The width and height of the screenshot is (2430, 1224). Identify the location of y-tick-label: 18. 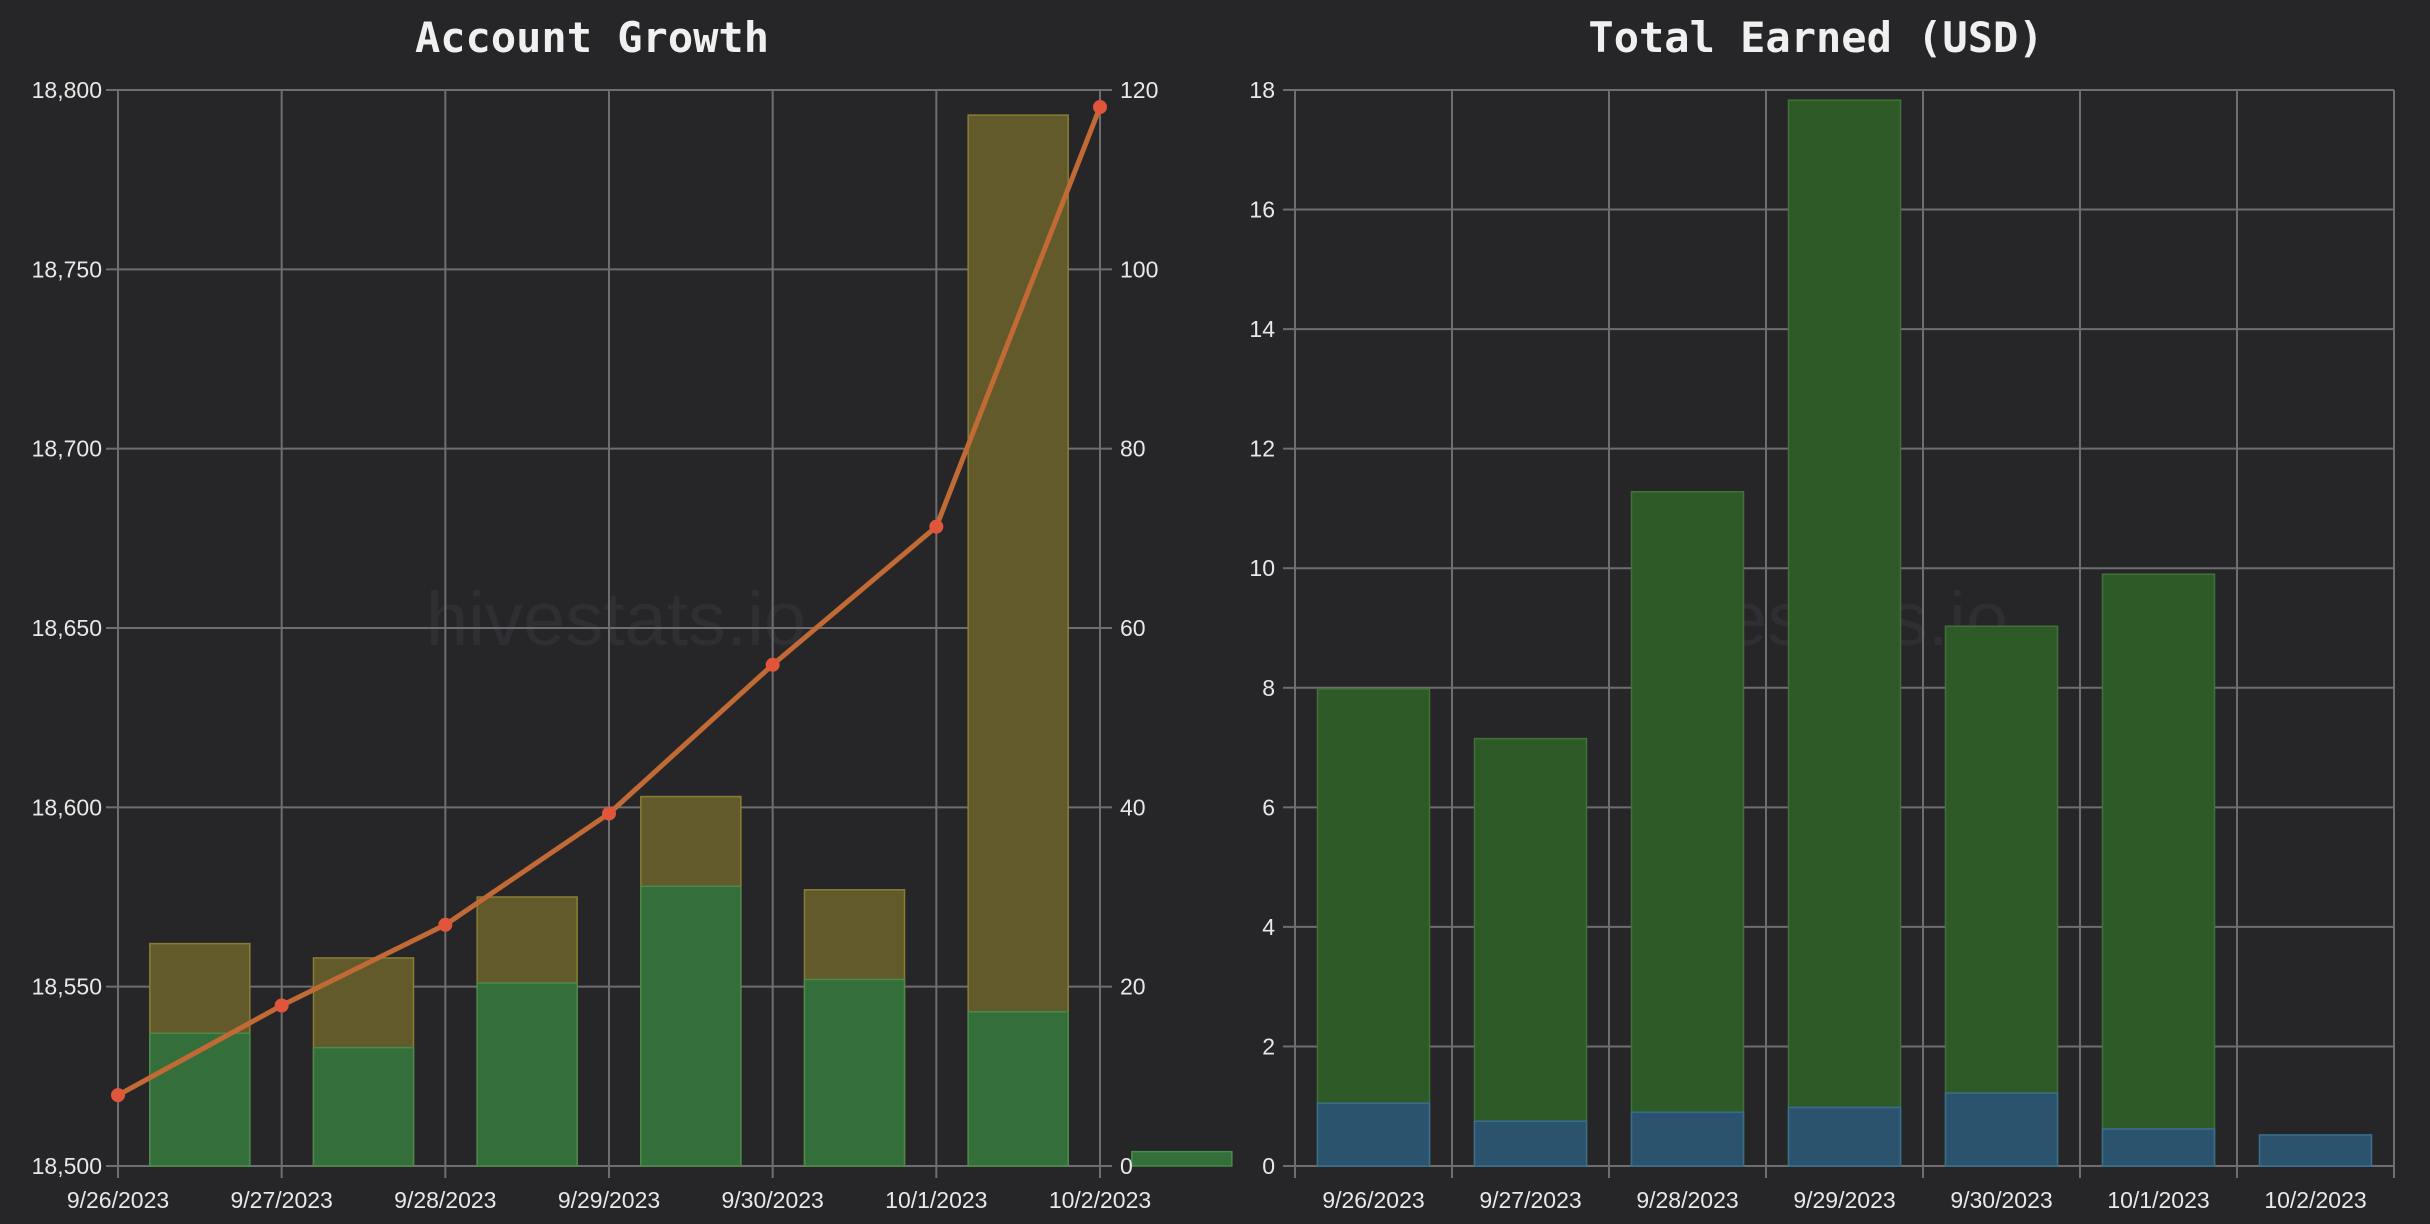
(1262, 90).